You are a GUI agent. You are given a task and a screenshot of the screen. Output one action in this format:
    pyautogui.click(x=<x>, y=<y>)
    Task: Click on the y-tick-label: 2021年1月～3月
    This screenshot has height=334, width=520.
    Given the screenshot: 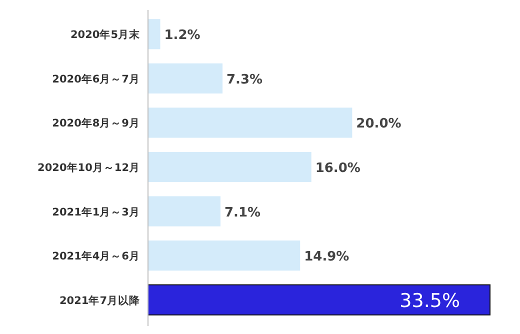 What is the action you would take?
    pyautogui.click(x=96, y=211)
    